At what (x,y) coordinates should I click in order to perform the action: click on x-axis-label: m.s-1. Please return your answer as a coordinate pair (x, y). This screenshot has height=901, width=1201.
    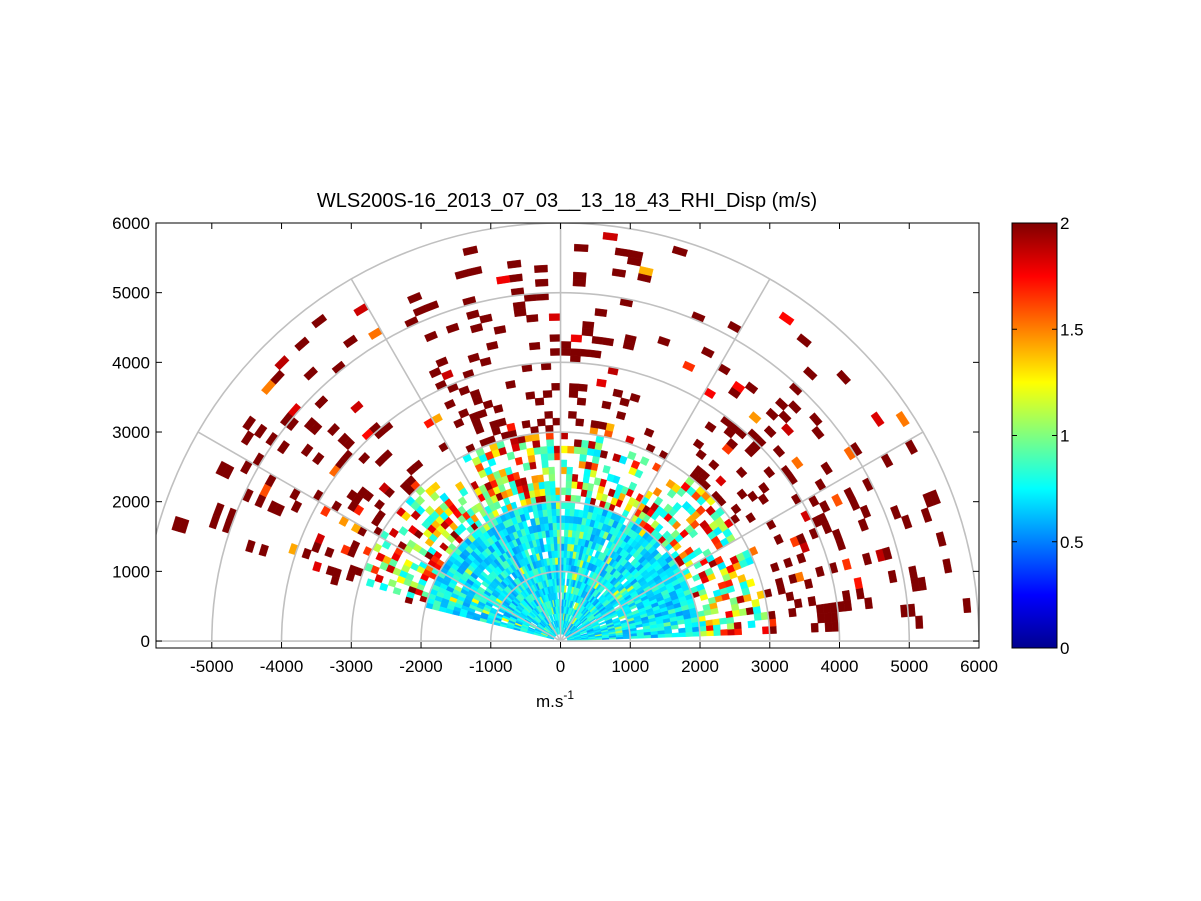
    Looking at the image, I should click on (555, 699).